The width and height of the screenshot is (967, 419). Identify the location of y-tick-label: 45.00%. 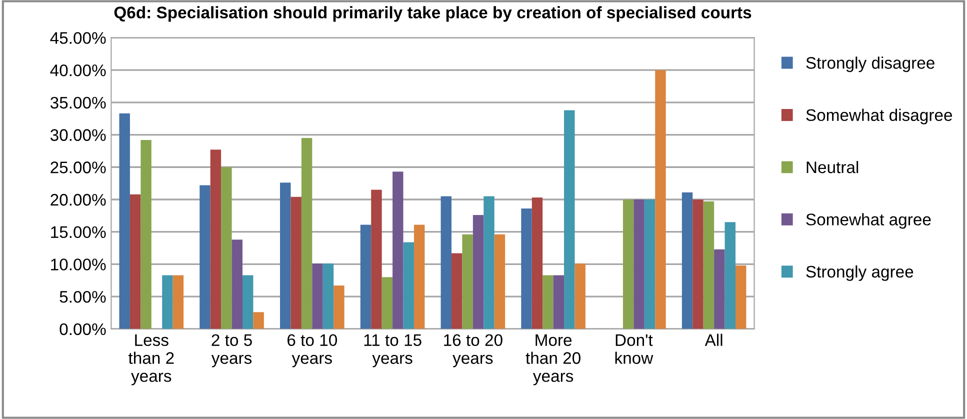
(78, 38).